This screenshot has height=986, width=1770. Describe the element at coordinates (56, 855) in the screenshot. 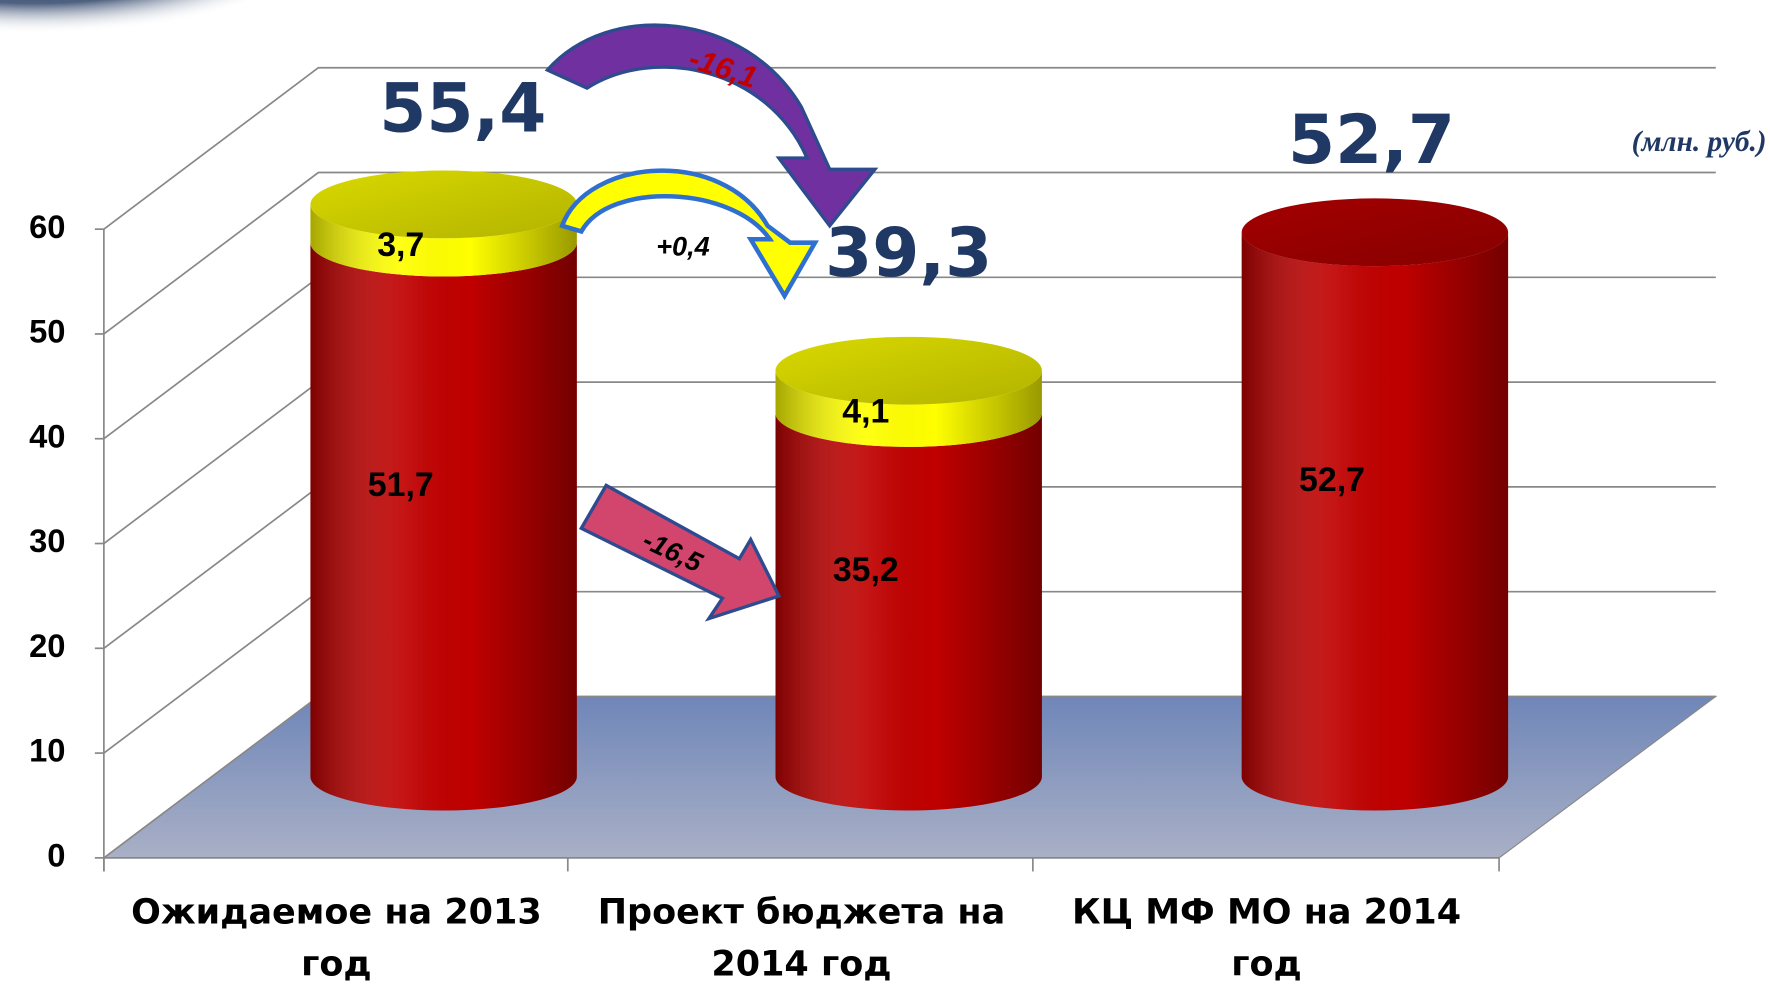

I see `y-tick-label: 0` at that location.